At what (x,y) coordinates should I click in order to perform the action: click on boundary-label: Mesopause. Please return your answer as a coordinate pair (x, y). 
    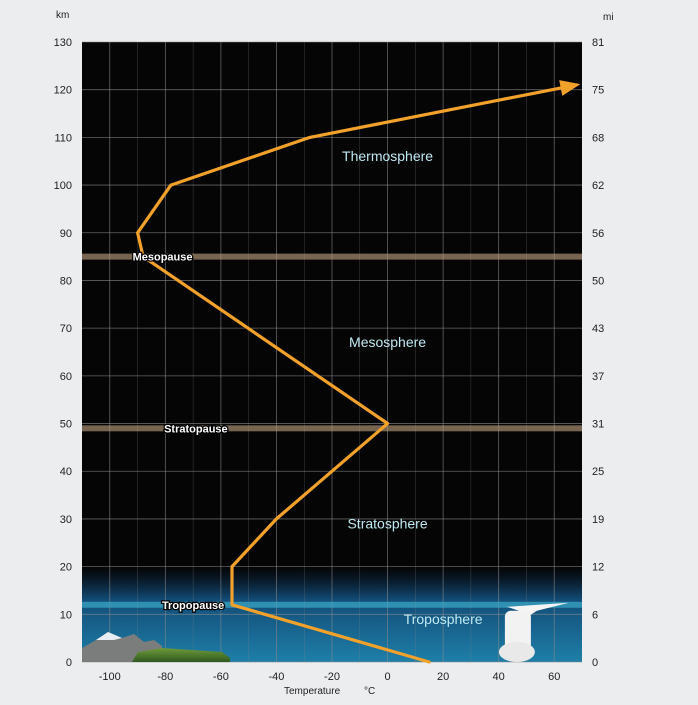
    Looking at the image, I should click on (163, 258).